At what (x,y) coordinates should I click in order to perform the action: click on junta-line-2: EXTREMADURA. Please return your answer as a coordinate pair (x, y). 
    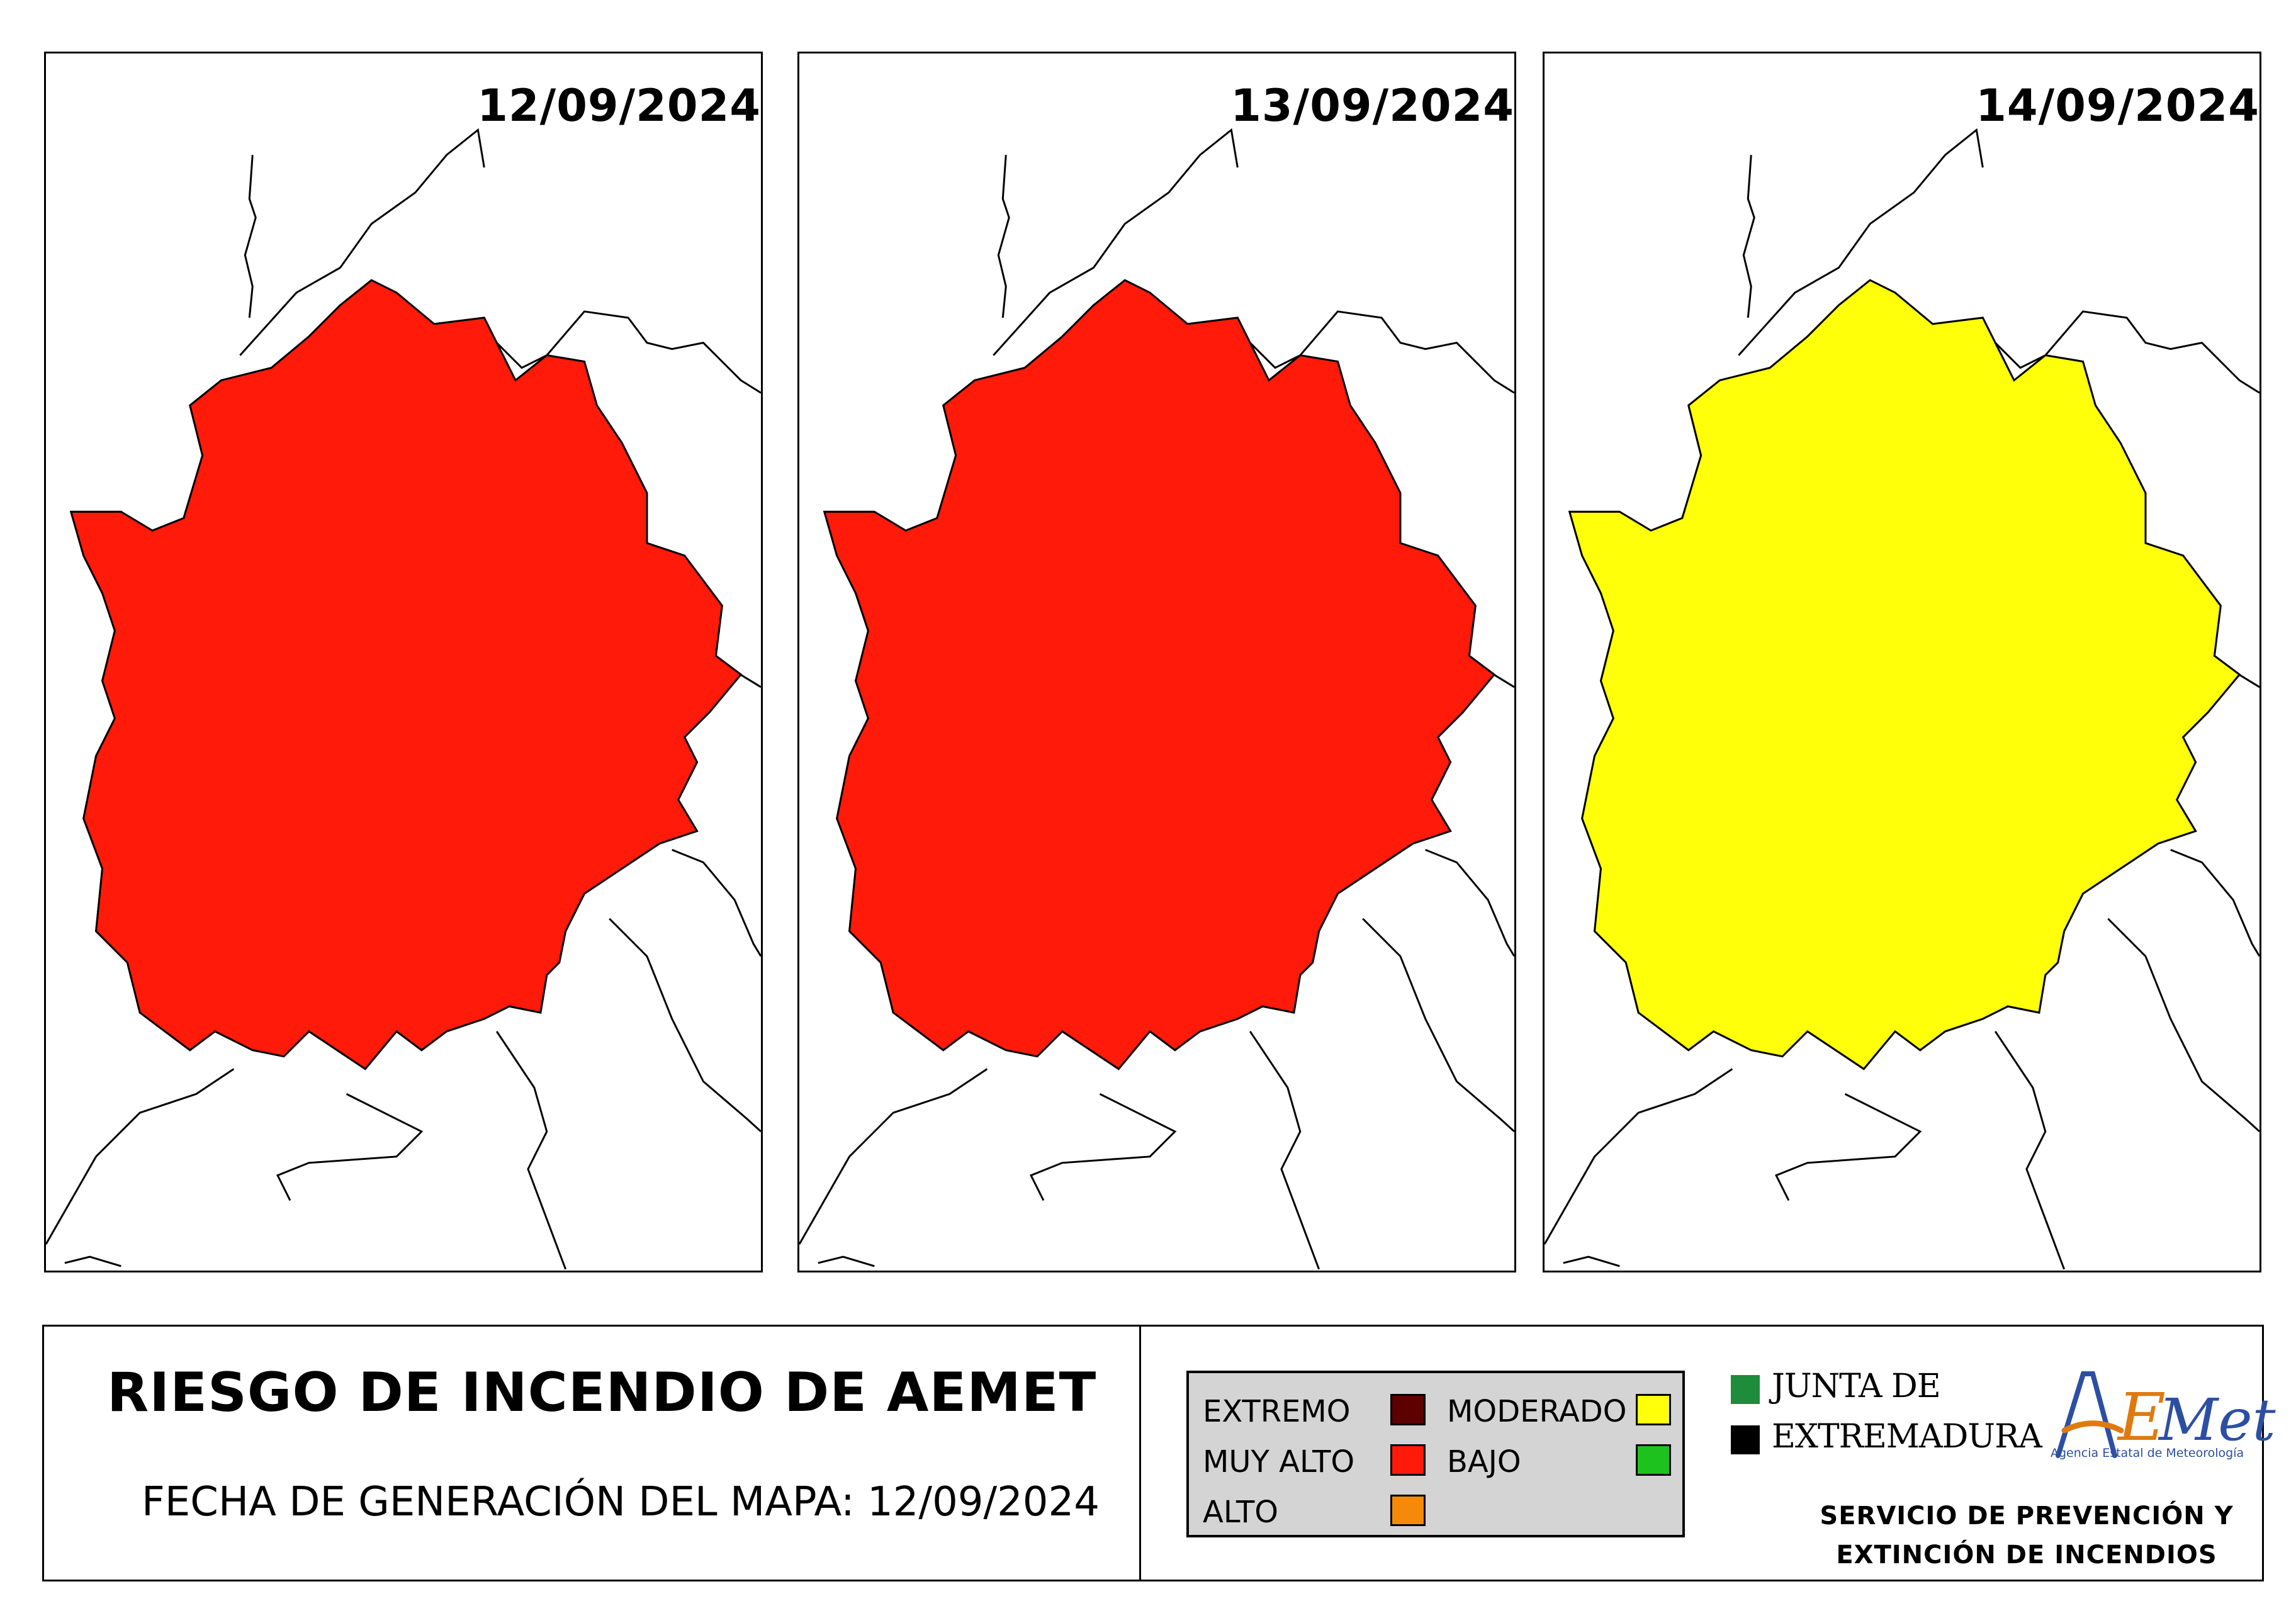
    Looking at the image, I should click on (1907, 1437).